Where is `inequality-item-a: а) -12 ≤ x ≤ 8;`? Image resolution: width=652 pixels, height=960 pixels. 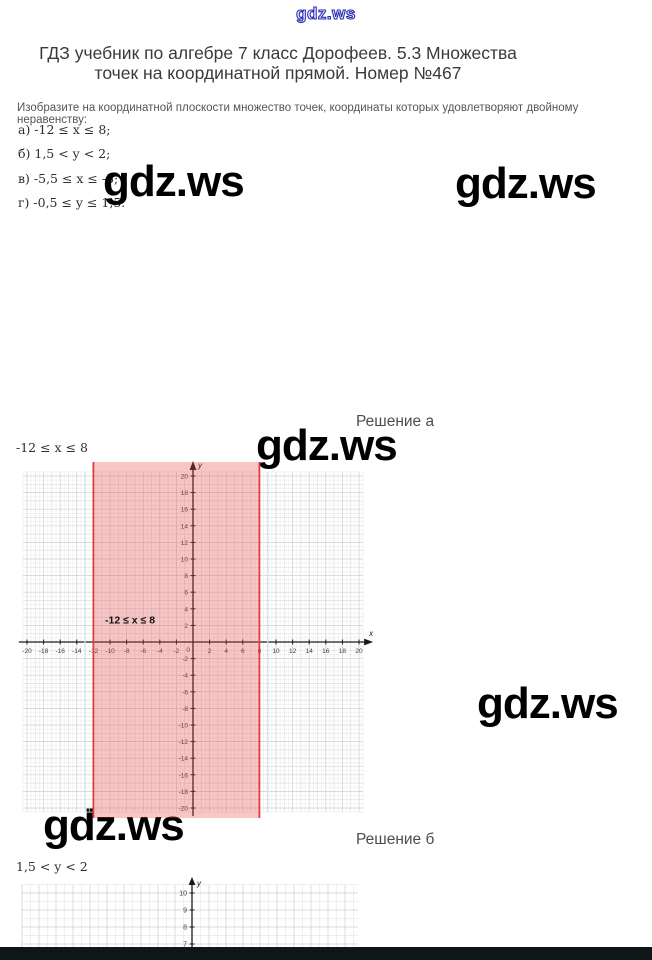 inequality-item-a: а) -12 ≤ x ≤ 8; is located at coordinates (64, 129).